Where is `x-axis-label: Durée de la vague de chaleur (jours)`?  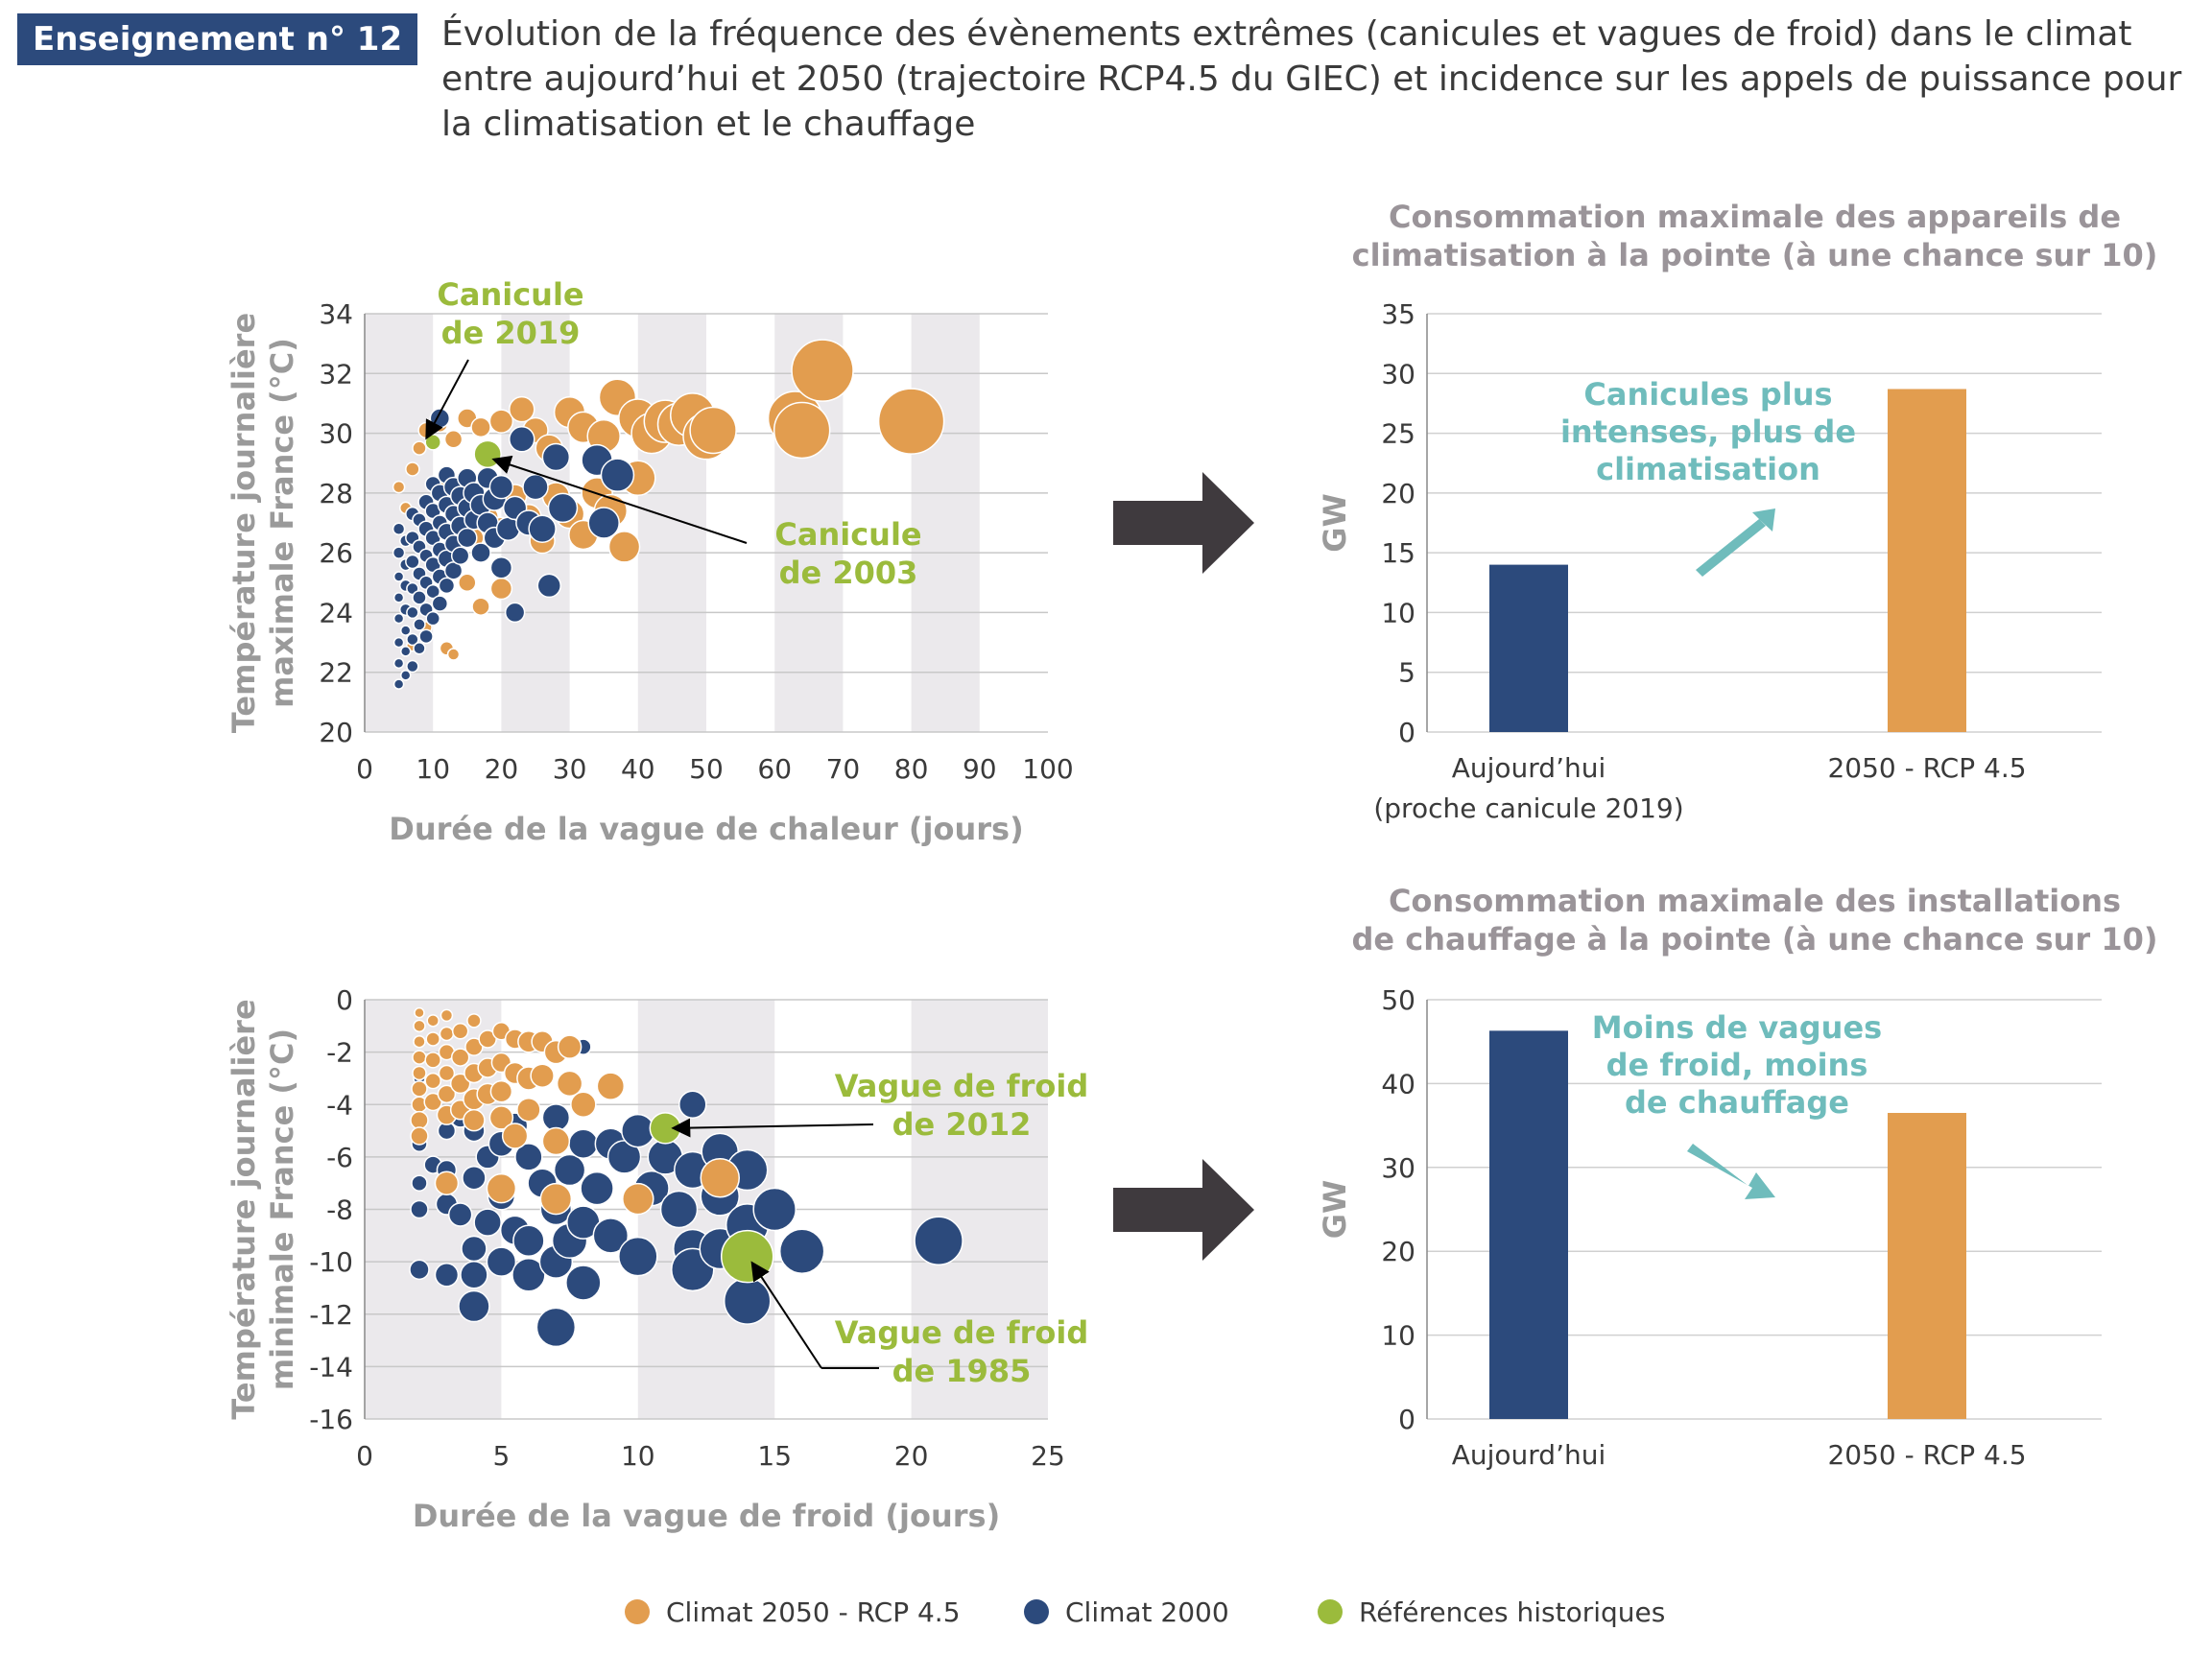
x-axis-label: Durée de la vague de chaleur (jours) is located at coordinates (706, 829).